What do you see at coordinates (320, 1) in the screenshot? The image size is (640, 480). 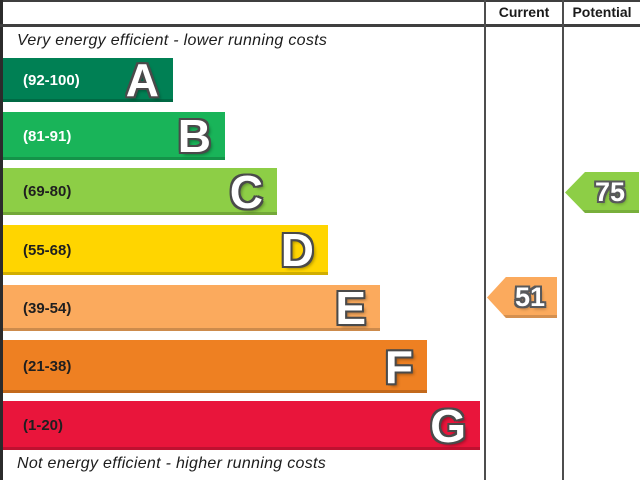 I see `top-border-line` at bounding box center [320, 1].